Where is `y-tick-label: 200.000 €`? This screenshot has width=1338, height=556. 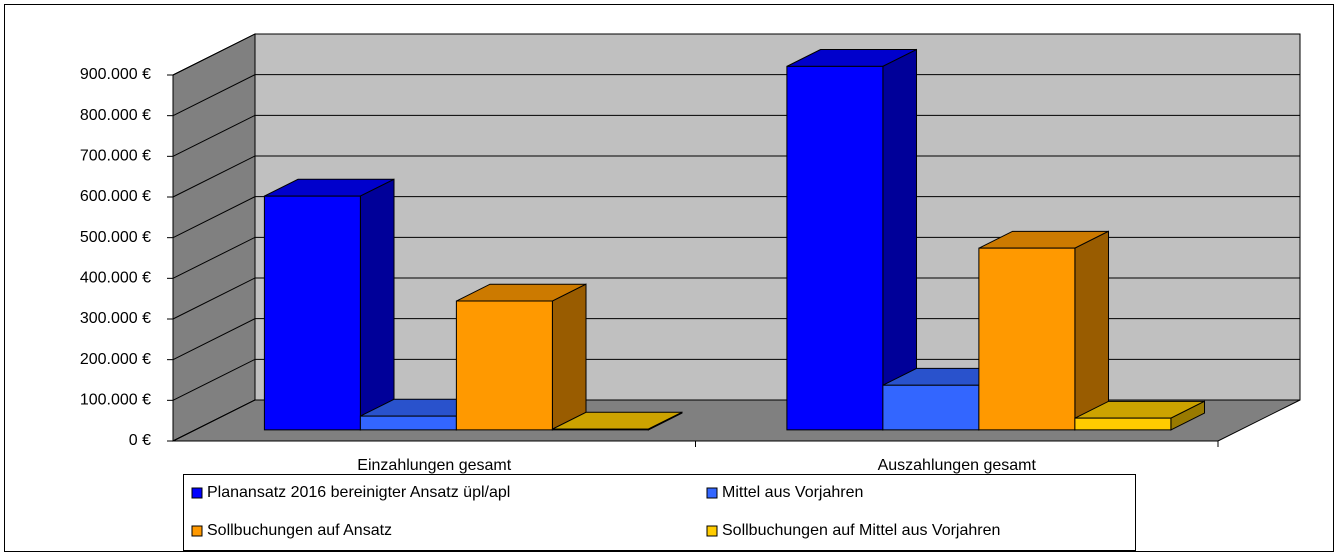
y-tick-label: 200.000 € is located at coordinates (115, 359).